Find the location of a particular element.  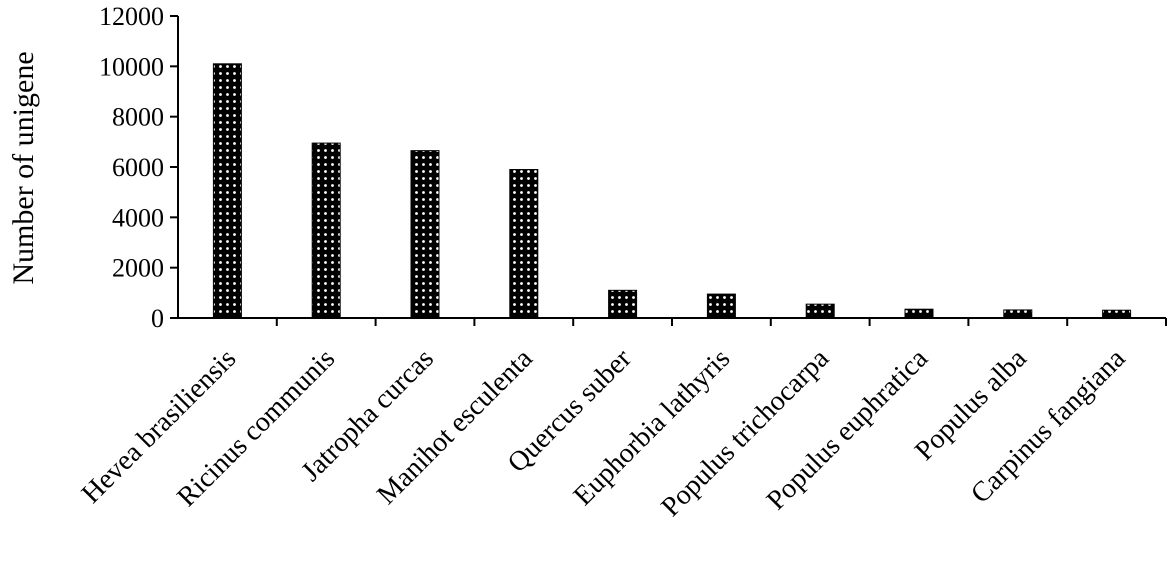

y-tick-label: 2000 is located at coordinates (138, 268).